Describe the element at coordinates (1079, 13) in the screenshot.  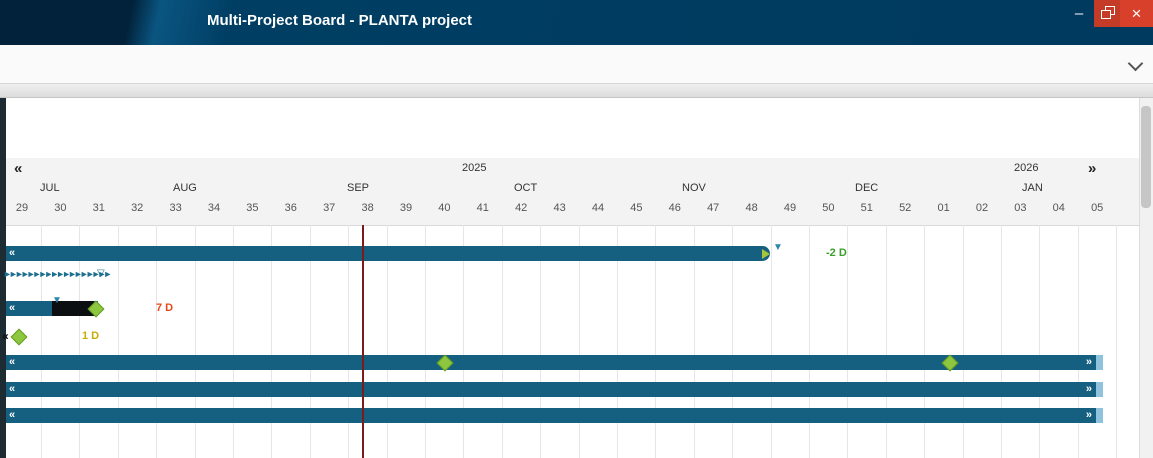
I see `minimize-button: –` at that location.